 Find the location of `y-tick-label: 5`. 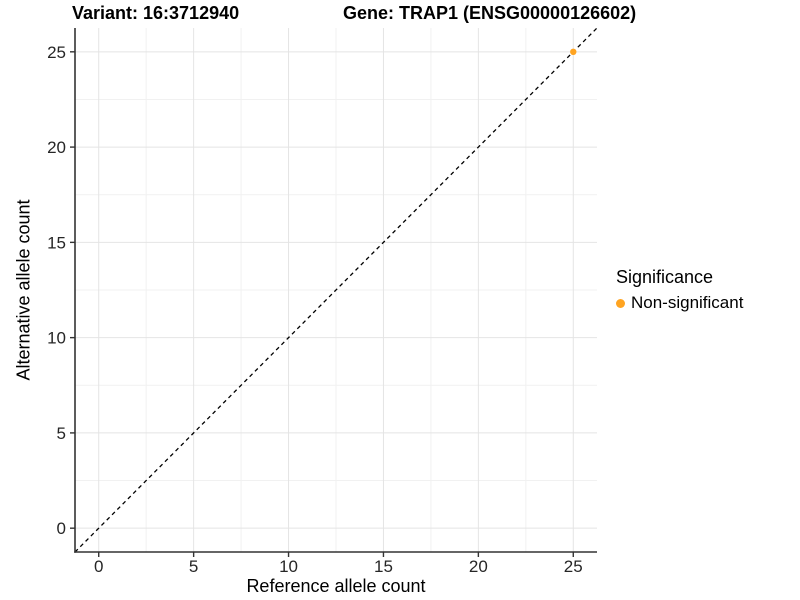

y-tick-label: 5 is located at coordinates (61, 433).